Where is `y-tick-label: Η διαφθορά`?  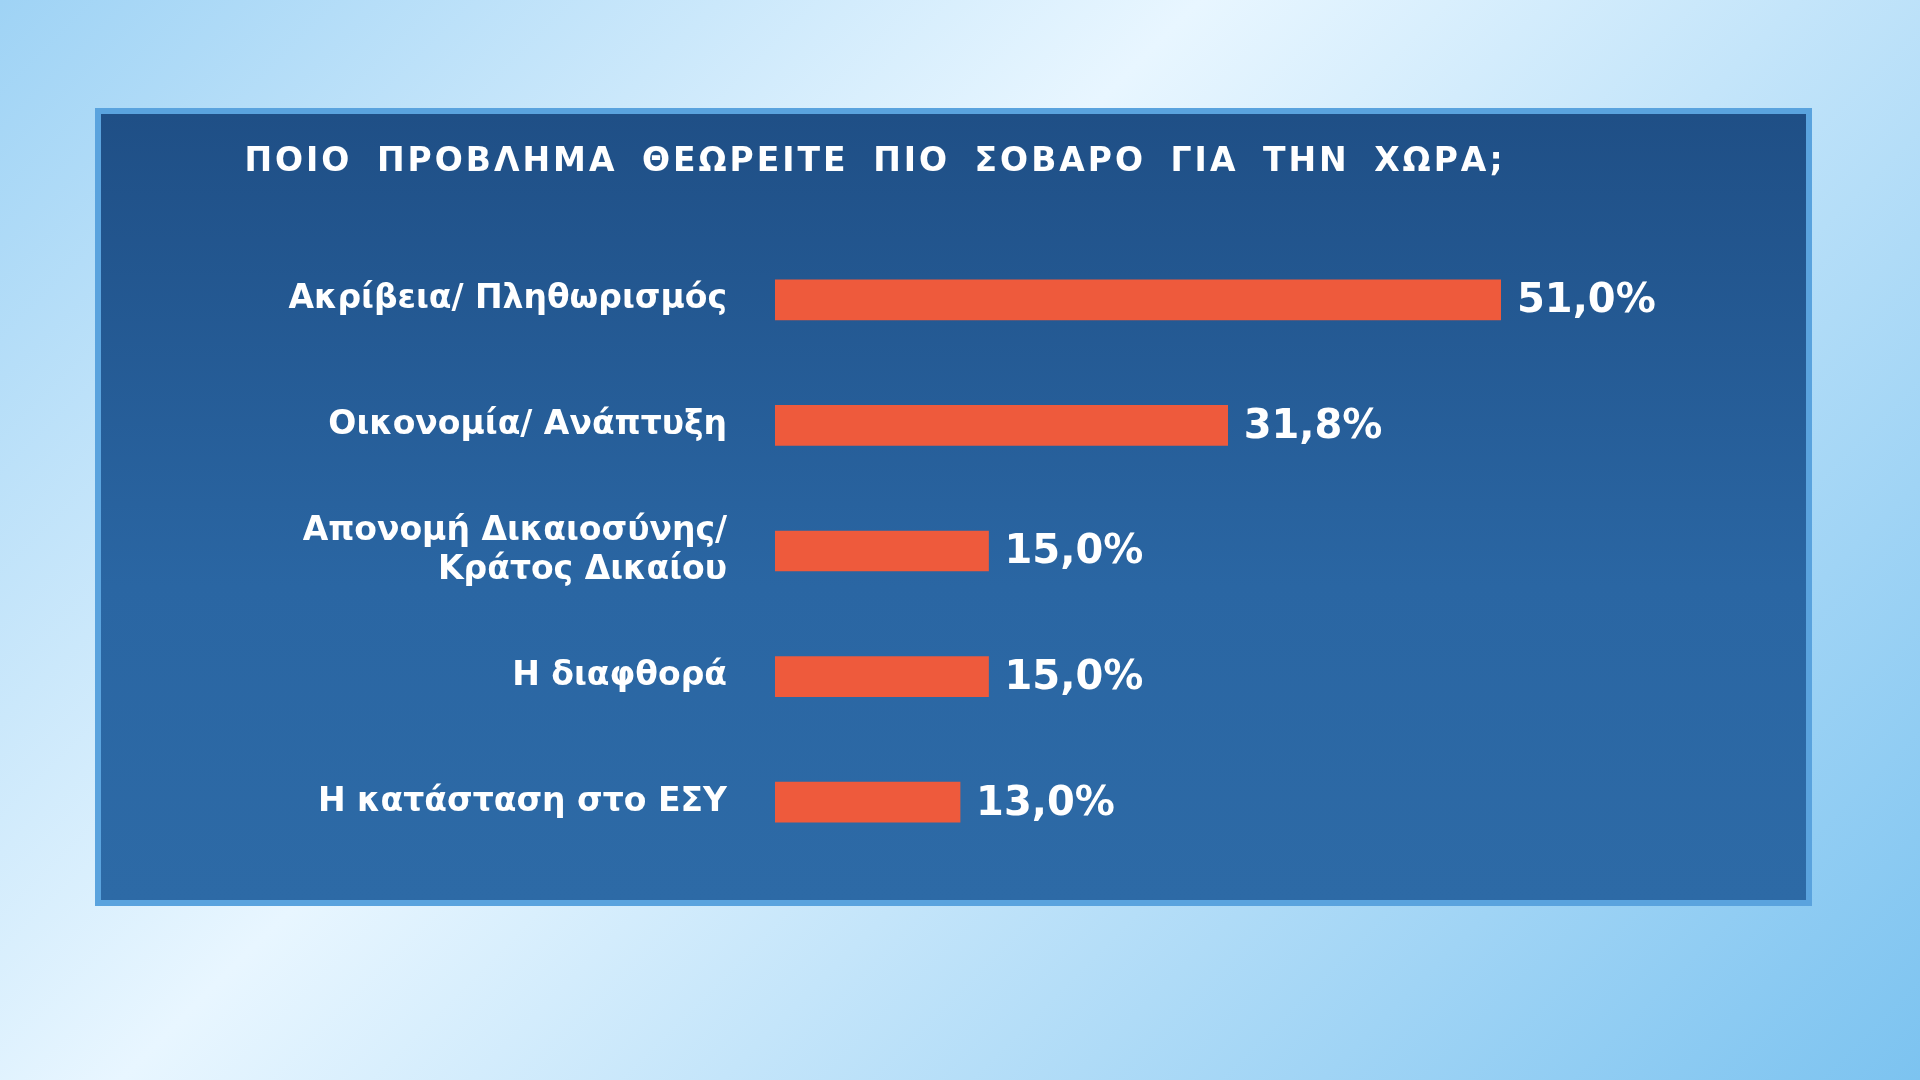 y-tick-label: Η διαφθορά is located at coordinates (619, 674).